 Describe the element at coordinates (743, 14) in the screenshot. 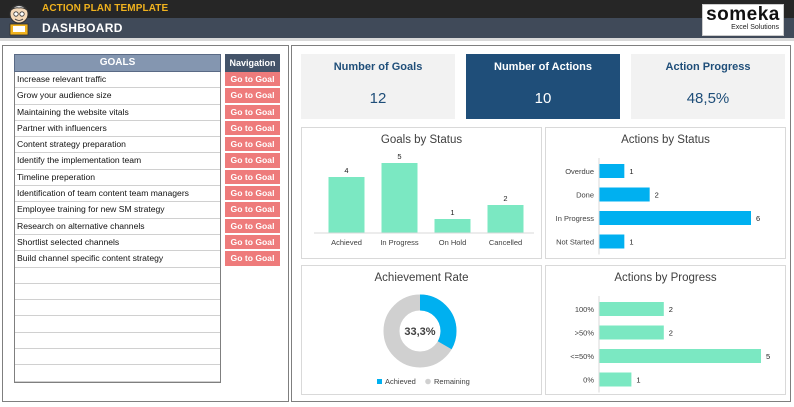

I see `brand-name: someka` at that location.